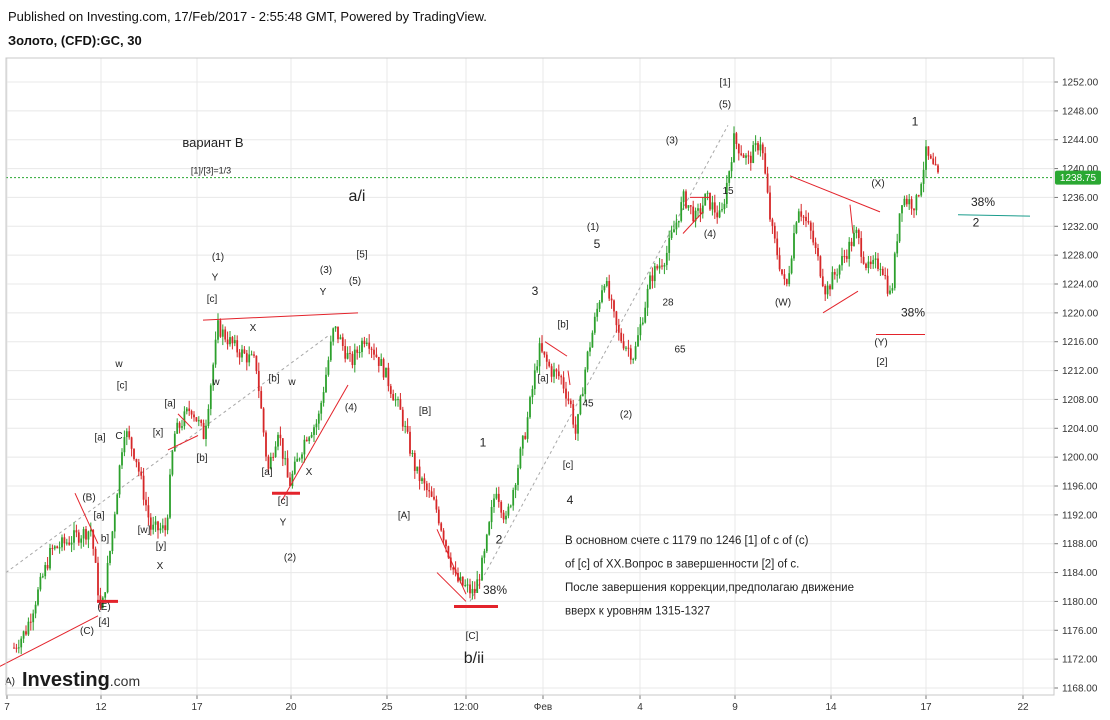 Image resolution: width=1110 pixels, height=720 pixels. Describe the element at coordinates (640, 707) in the screenshot. I see `x-tick-label: 4` at that location.